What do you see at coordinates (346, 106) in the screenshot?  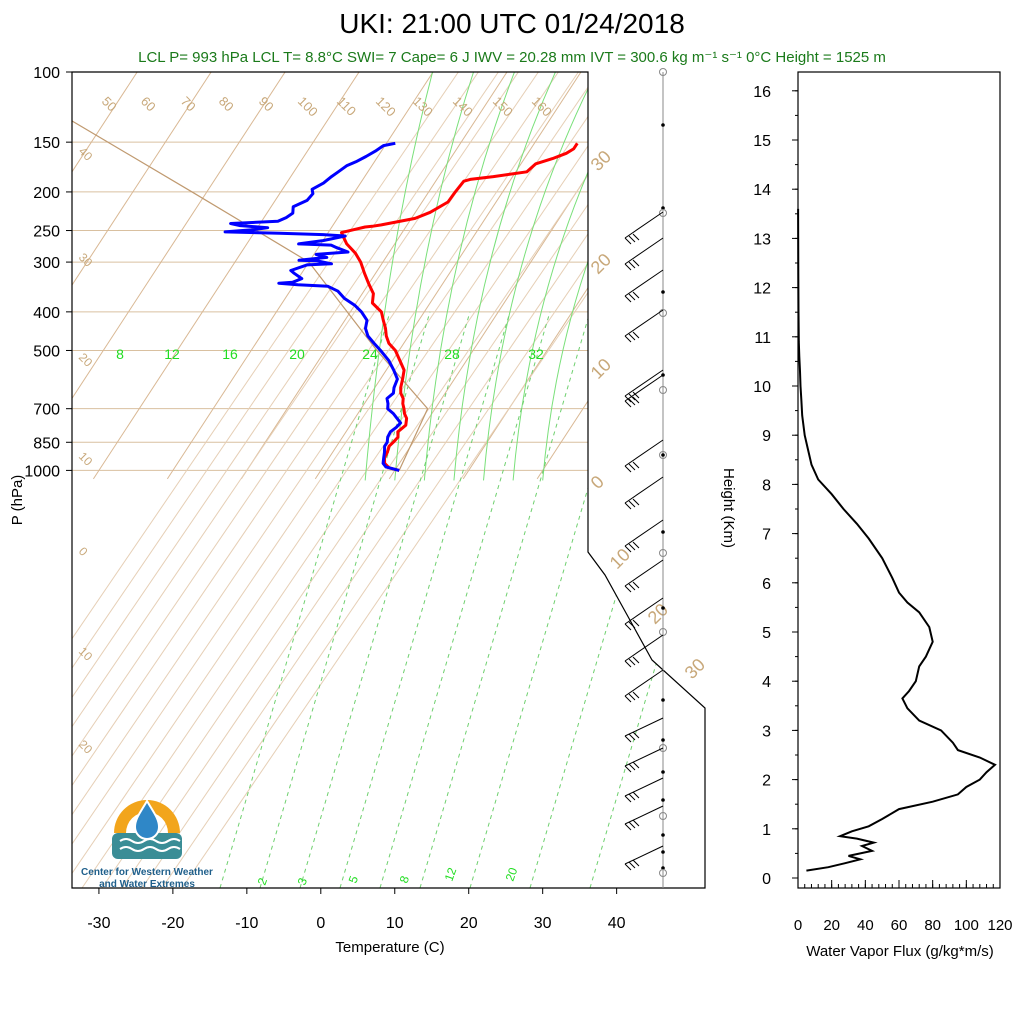 I see `dry-adiabat-label: 110` at bounding box center [346, 106].